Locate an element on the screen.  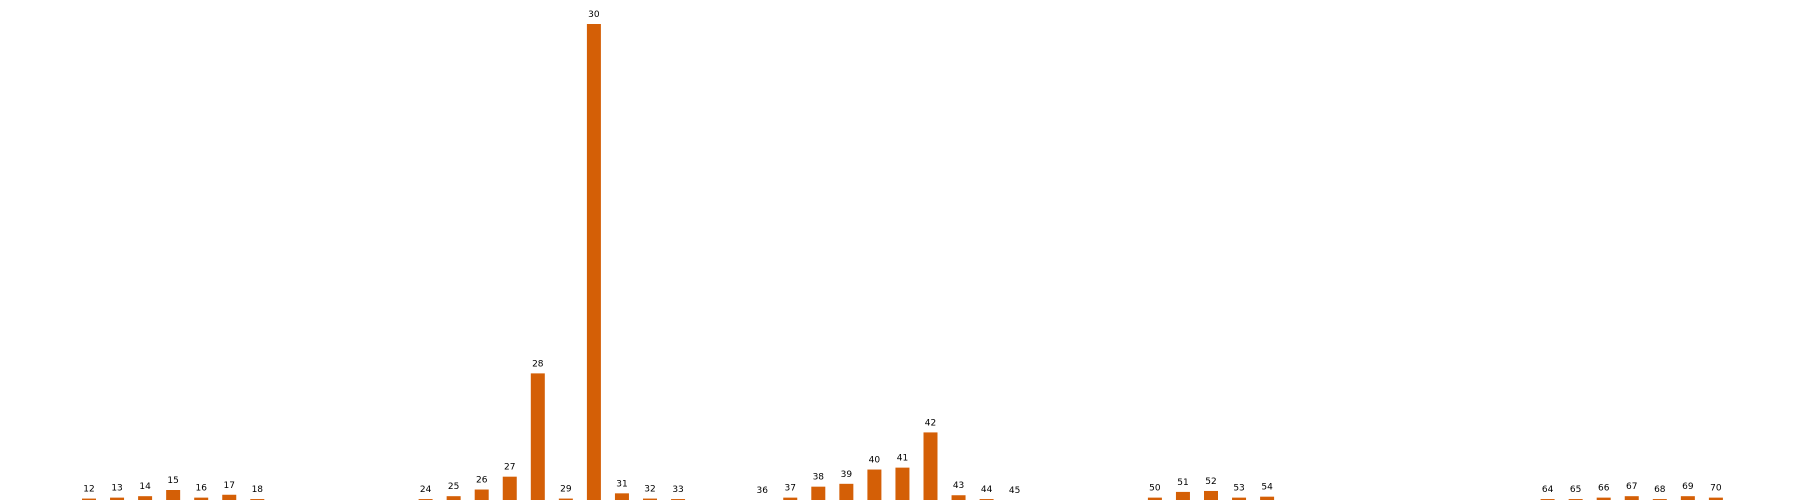
bar-label-16: 16 is located at coordinates (201, 489).